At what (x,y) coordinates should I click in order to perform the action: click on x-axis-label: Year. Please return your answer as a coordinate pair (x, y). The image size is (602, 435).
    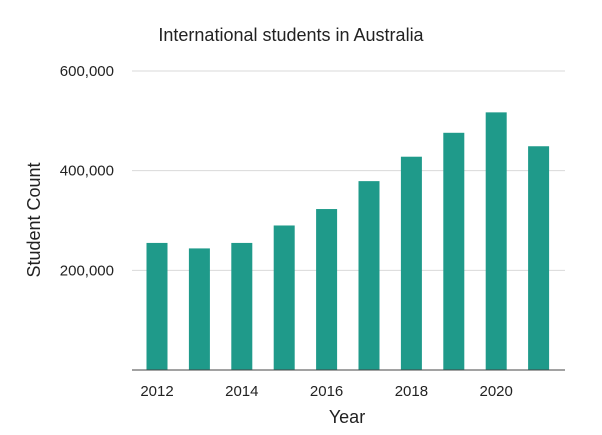
    Looking at the image, I should click on (347, 417).